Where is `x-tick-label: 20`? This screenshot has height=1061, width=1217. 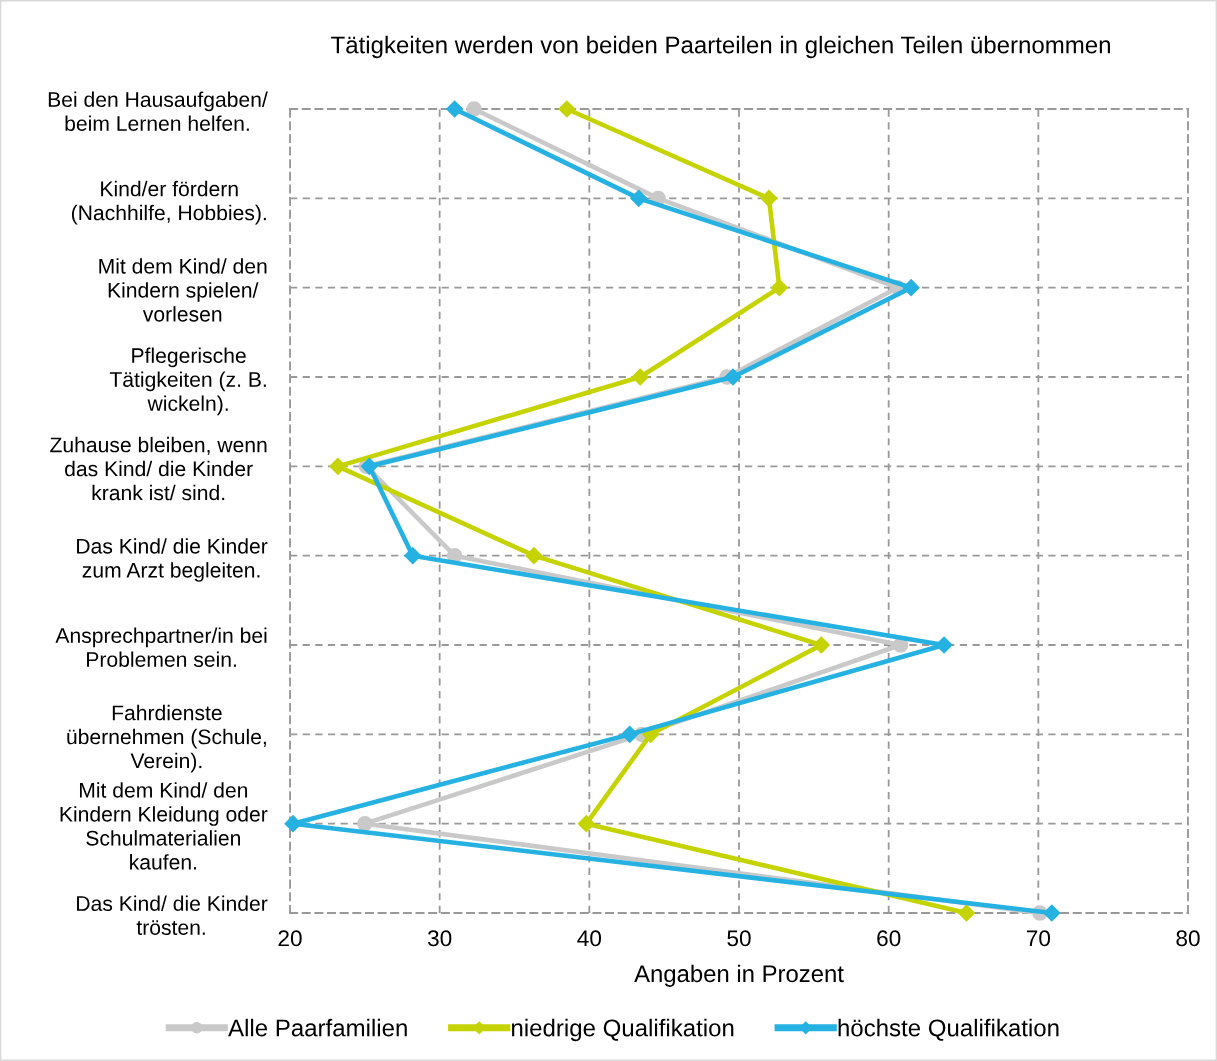 x-tick-label: 20 is located at coordinates (290, 938).